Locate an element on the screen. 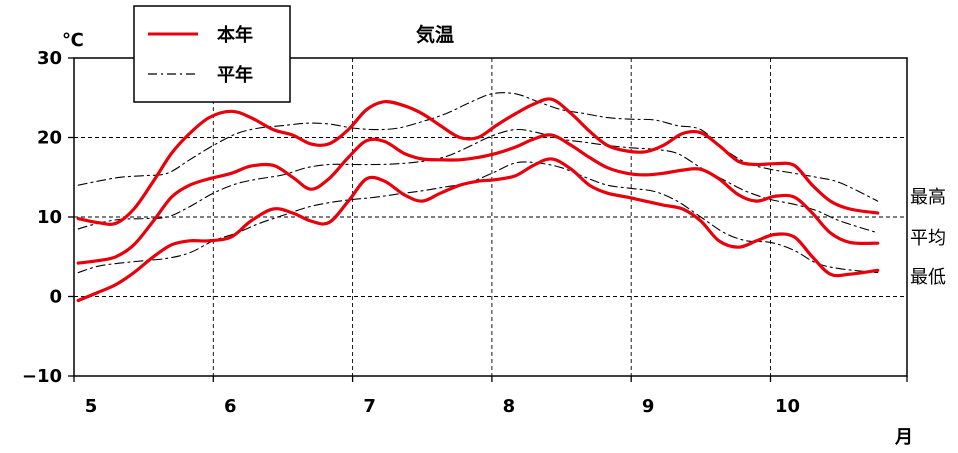 The image size is (958, 453). legend-box is located at coordinates (212, 54).